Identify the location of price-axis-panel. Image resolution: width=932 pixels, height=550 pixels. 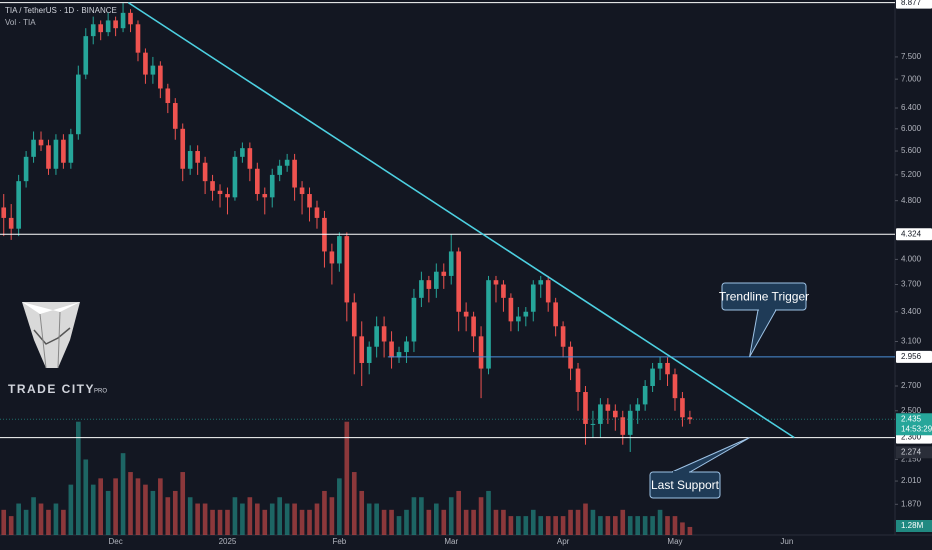
(913, 275).